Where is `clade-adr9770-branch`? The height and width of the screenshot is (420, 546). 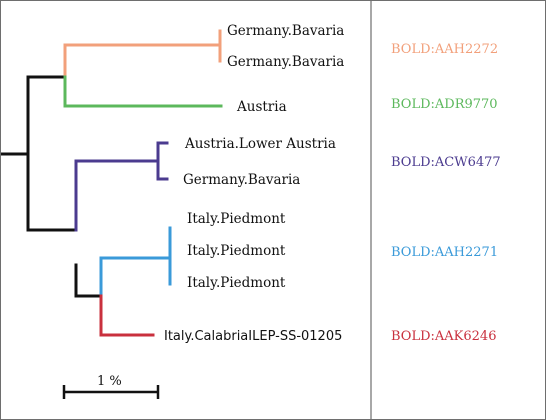 clade-adr9770-branch is located at coordinates (143, 91).